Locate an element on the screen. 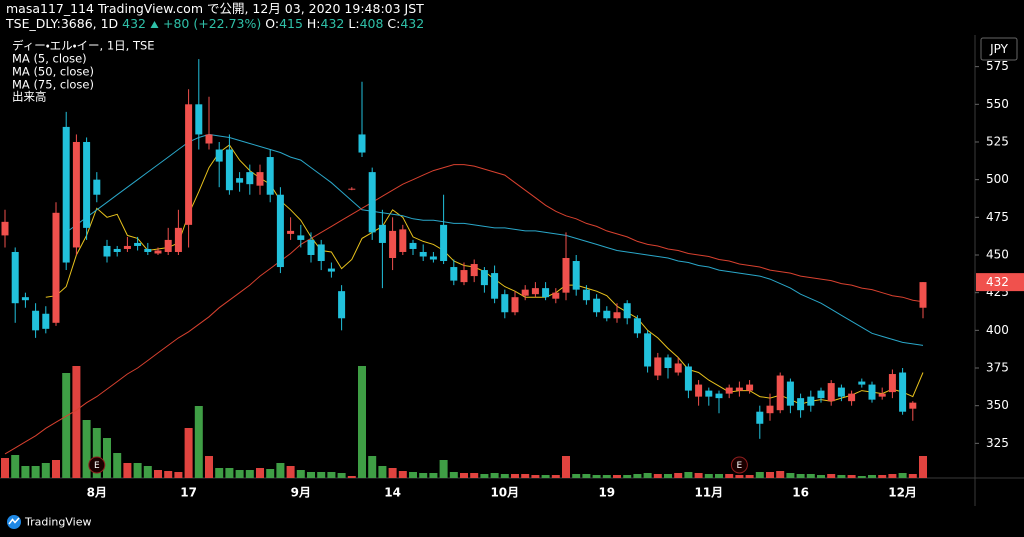 This screenshot has width=1024, height=537. event-marker is located at coordinates (739, 465).